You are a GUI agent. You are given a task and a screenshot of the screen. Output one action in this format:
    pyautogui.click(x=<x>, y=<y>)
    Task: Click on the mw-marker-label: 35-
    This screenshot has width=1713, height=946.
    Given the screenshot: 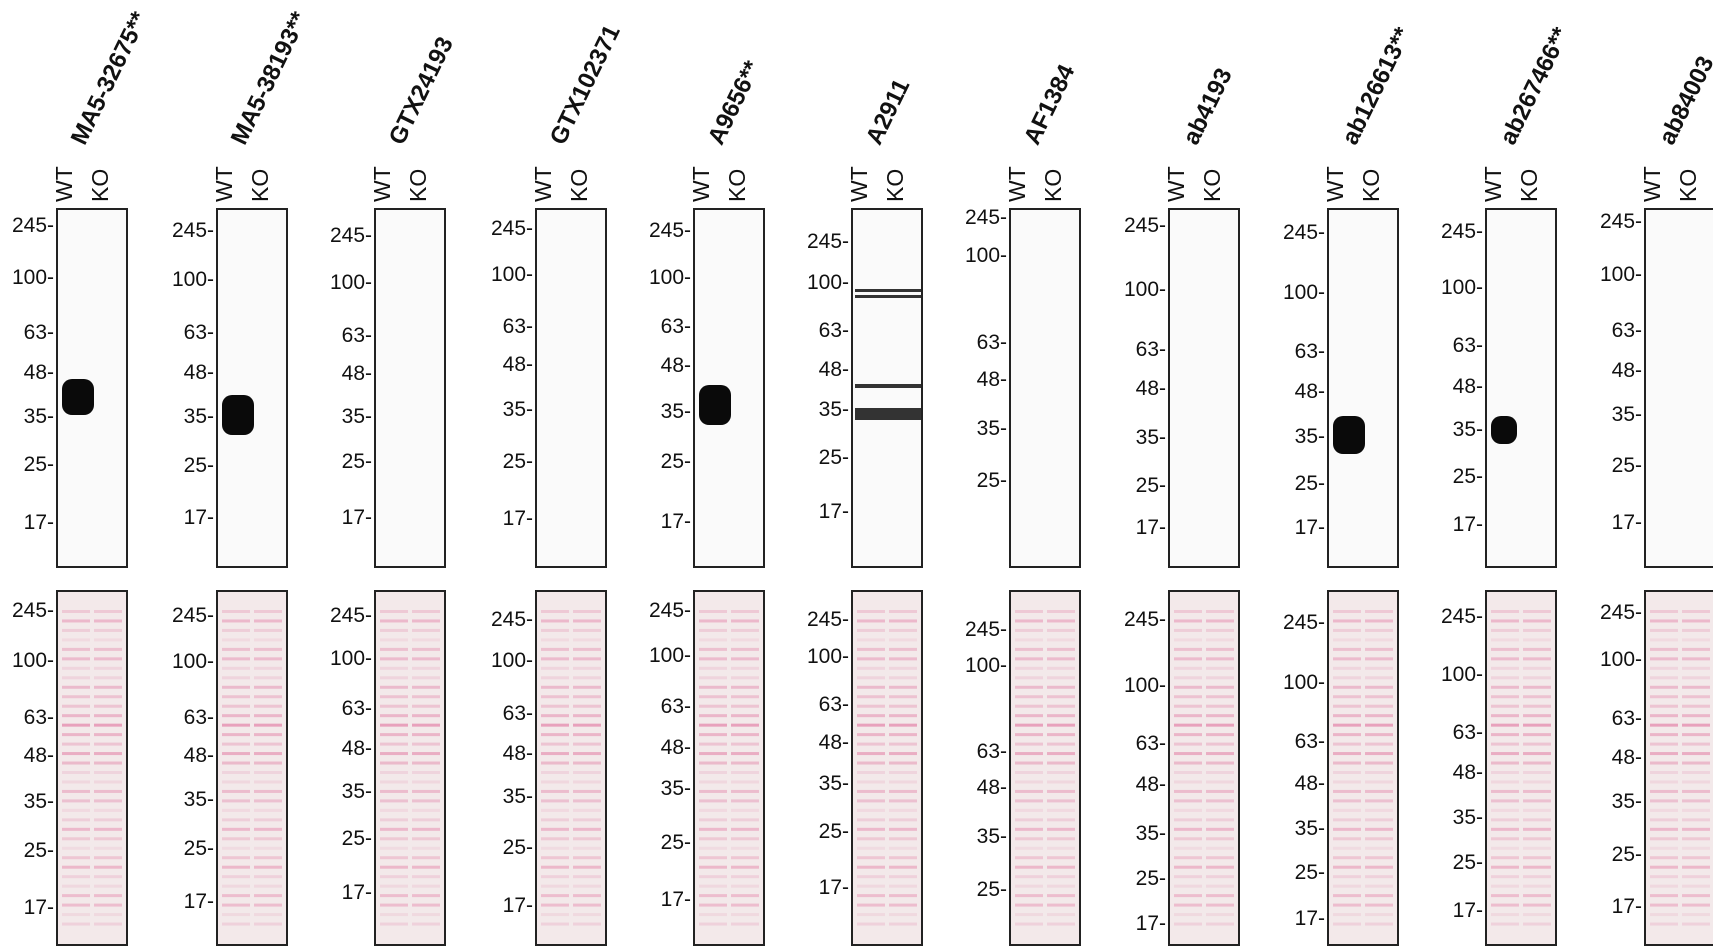 What is the action you would take?
    pyautogui.click(x=675, y=411)
    